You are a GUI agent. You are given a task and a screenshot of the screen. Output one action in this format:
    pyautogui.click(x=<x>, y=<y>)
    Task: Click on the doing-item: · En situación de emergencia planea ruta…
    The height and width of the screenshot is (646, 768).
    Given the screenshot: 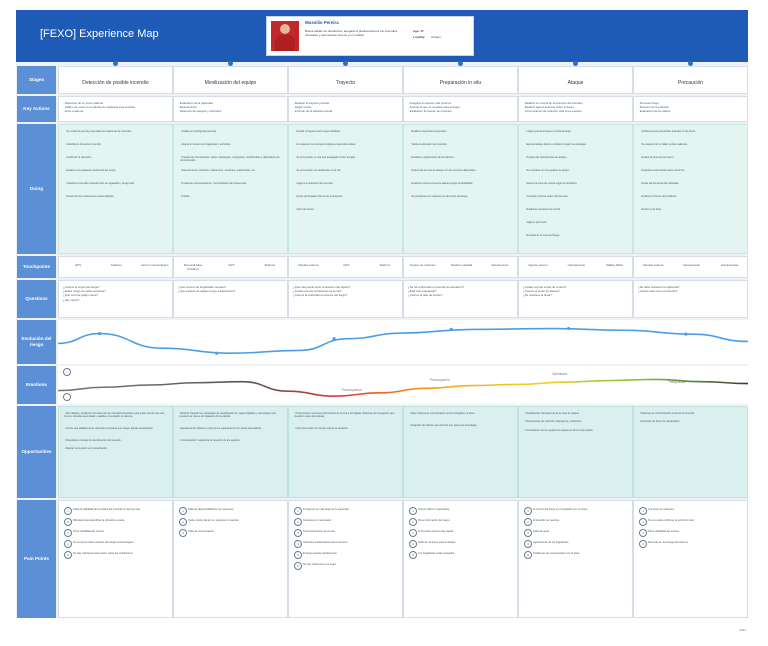 What is the action you would take?
    pyautogui.click(x=326, y=144)
    